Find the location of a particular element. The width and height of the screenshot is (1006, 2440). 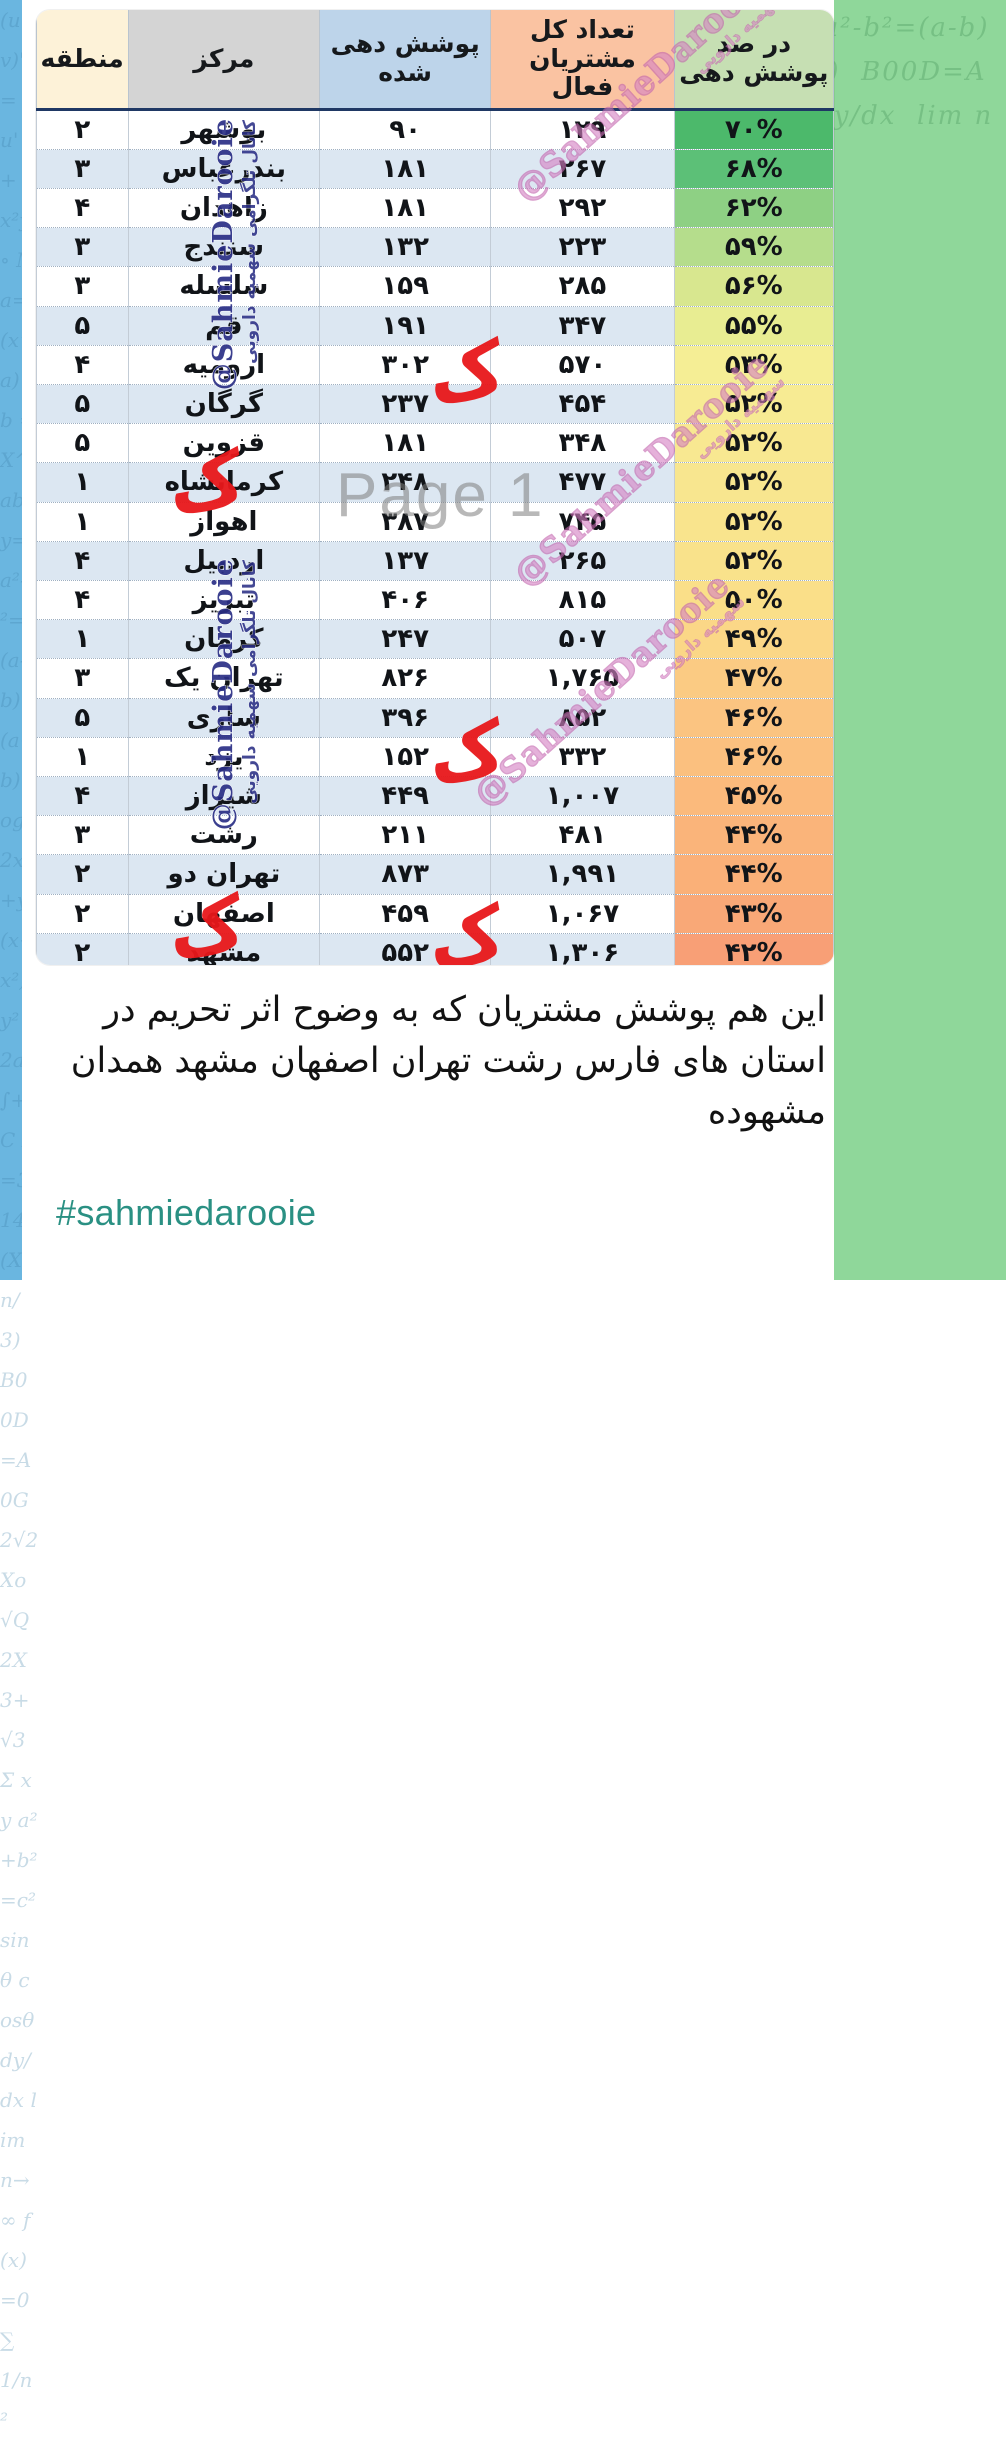

cell-covered-count: ۲۱۱ is located at coordinates (405, 835).